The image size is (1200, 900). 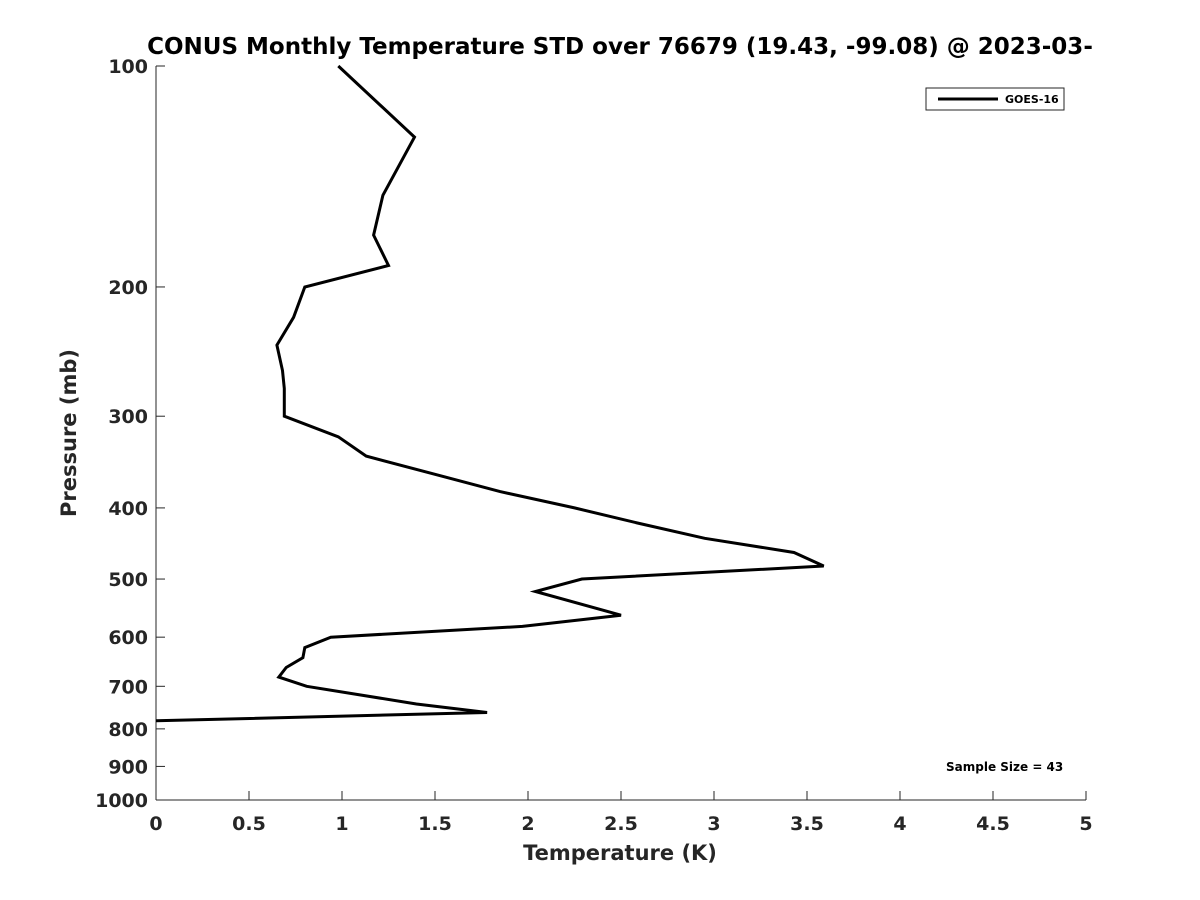 What do you see at coordinates (620, 853) in the screenshot?
I see `x-axis-label: Temperature (K)` at bounding box center [620, 853].